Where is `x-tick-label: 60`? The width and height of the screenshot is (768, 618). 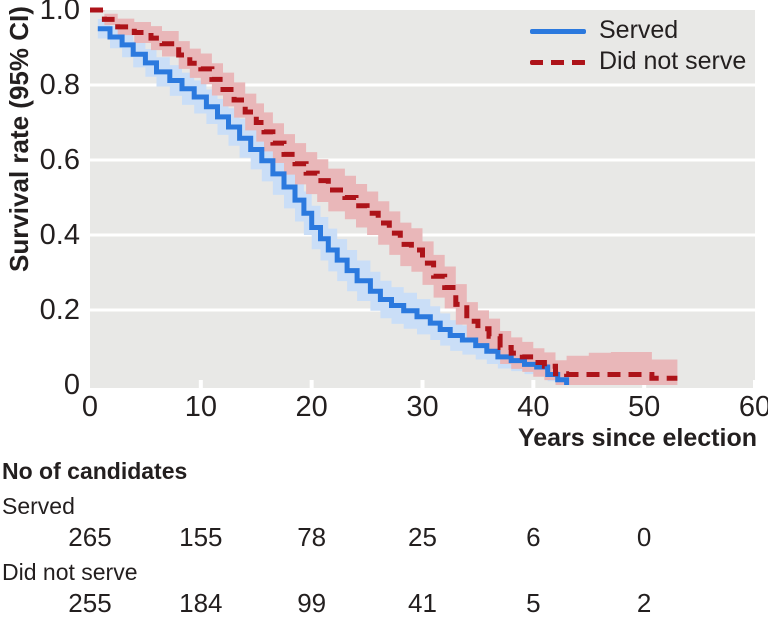
x-tick-label: 60 is located at coordinates (753, 407).